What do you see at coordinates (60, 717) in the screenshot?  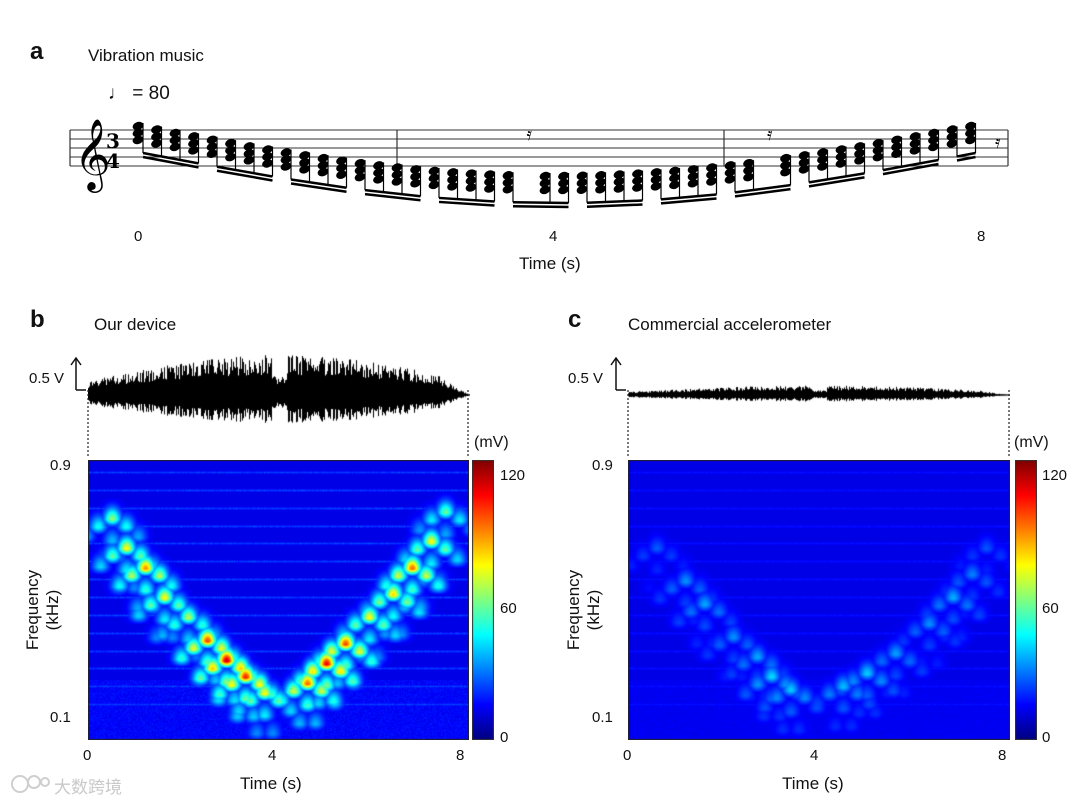 I see `panel-b-ytick-0.1: 0.1` at bounding box center [60, 717].